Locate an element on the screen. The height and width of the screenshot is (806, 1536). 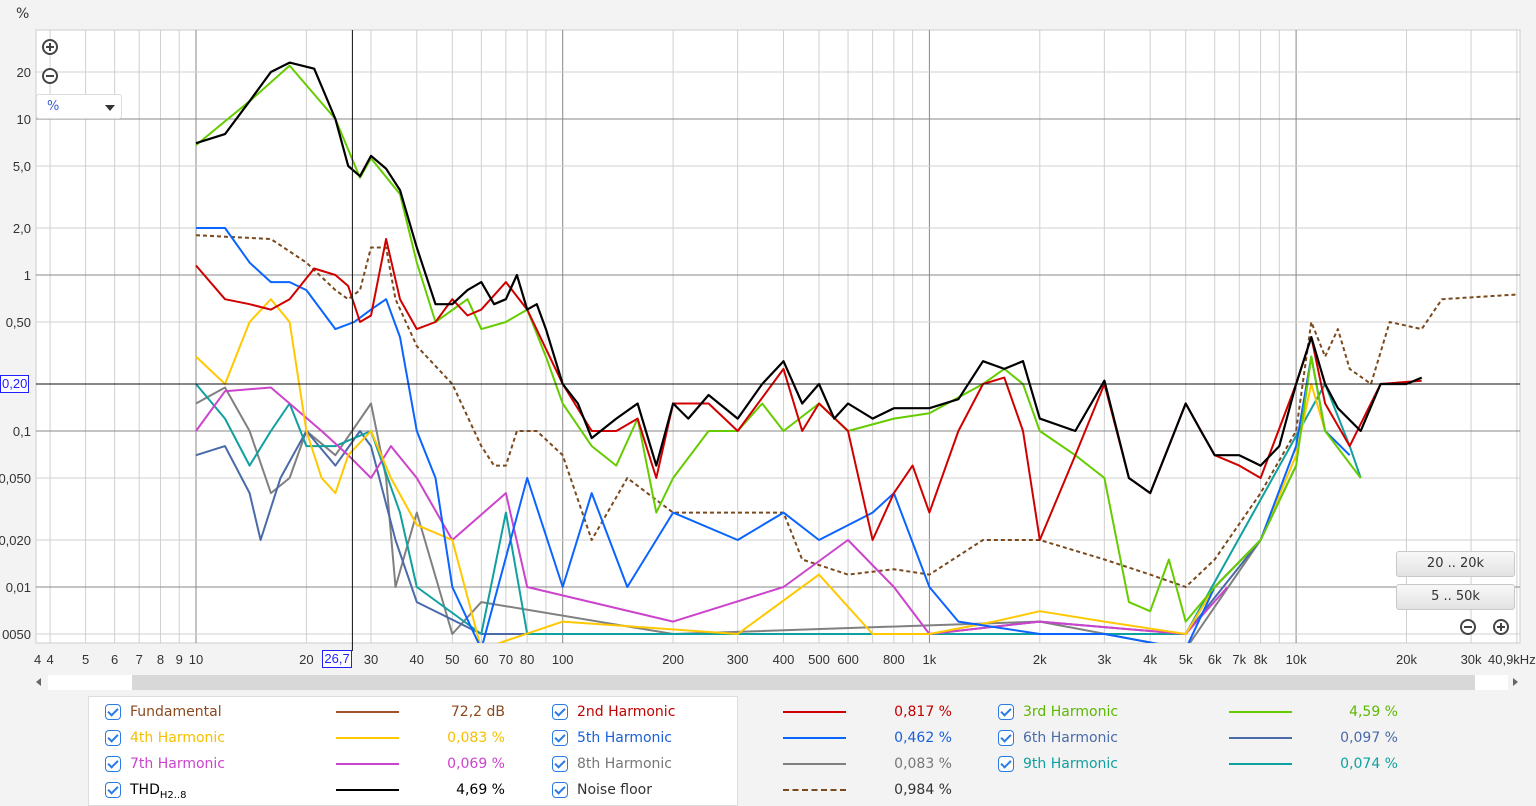
legend-label-text: 2nd Harmonic is located at coordinates (626, 712).